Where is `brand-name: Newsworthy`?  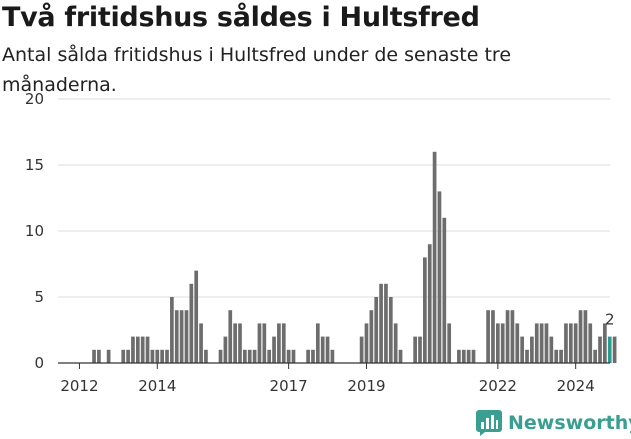 brand-name: Newsworthy is located at coordinates (569, 423).